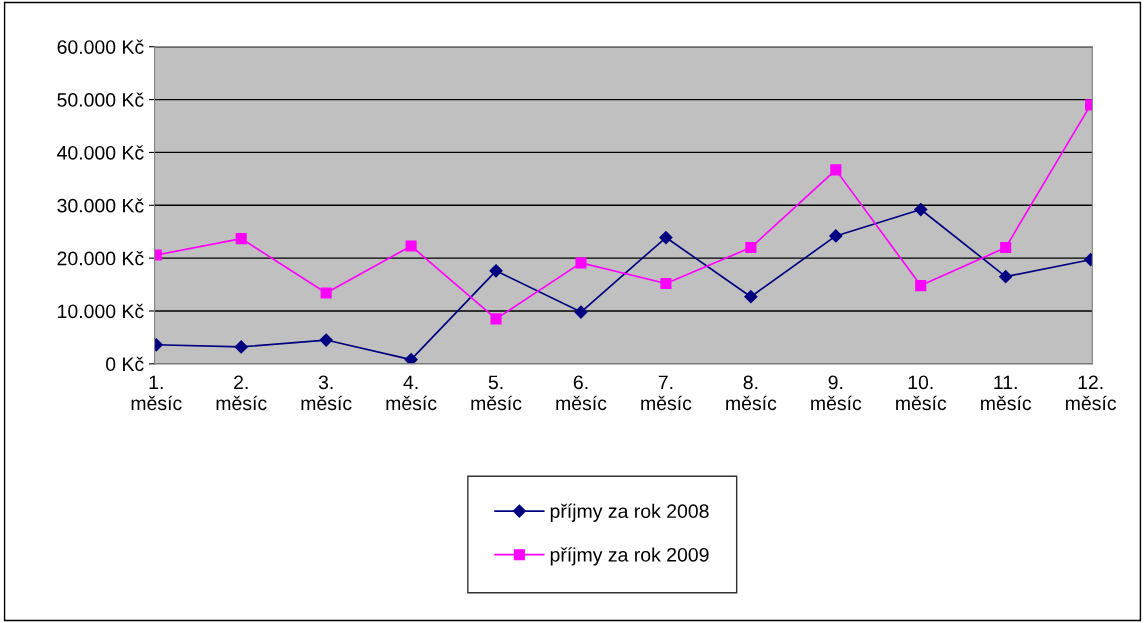 The height and width of the screenshot is (623, 1145). What do you see at coordinates (666, 393) in the screenshot?
I see `x-tick-label: 7. měsíc` at bounding box center [666, 393].